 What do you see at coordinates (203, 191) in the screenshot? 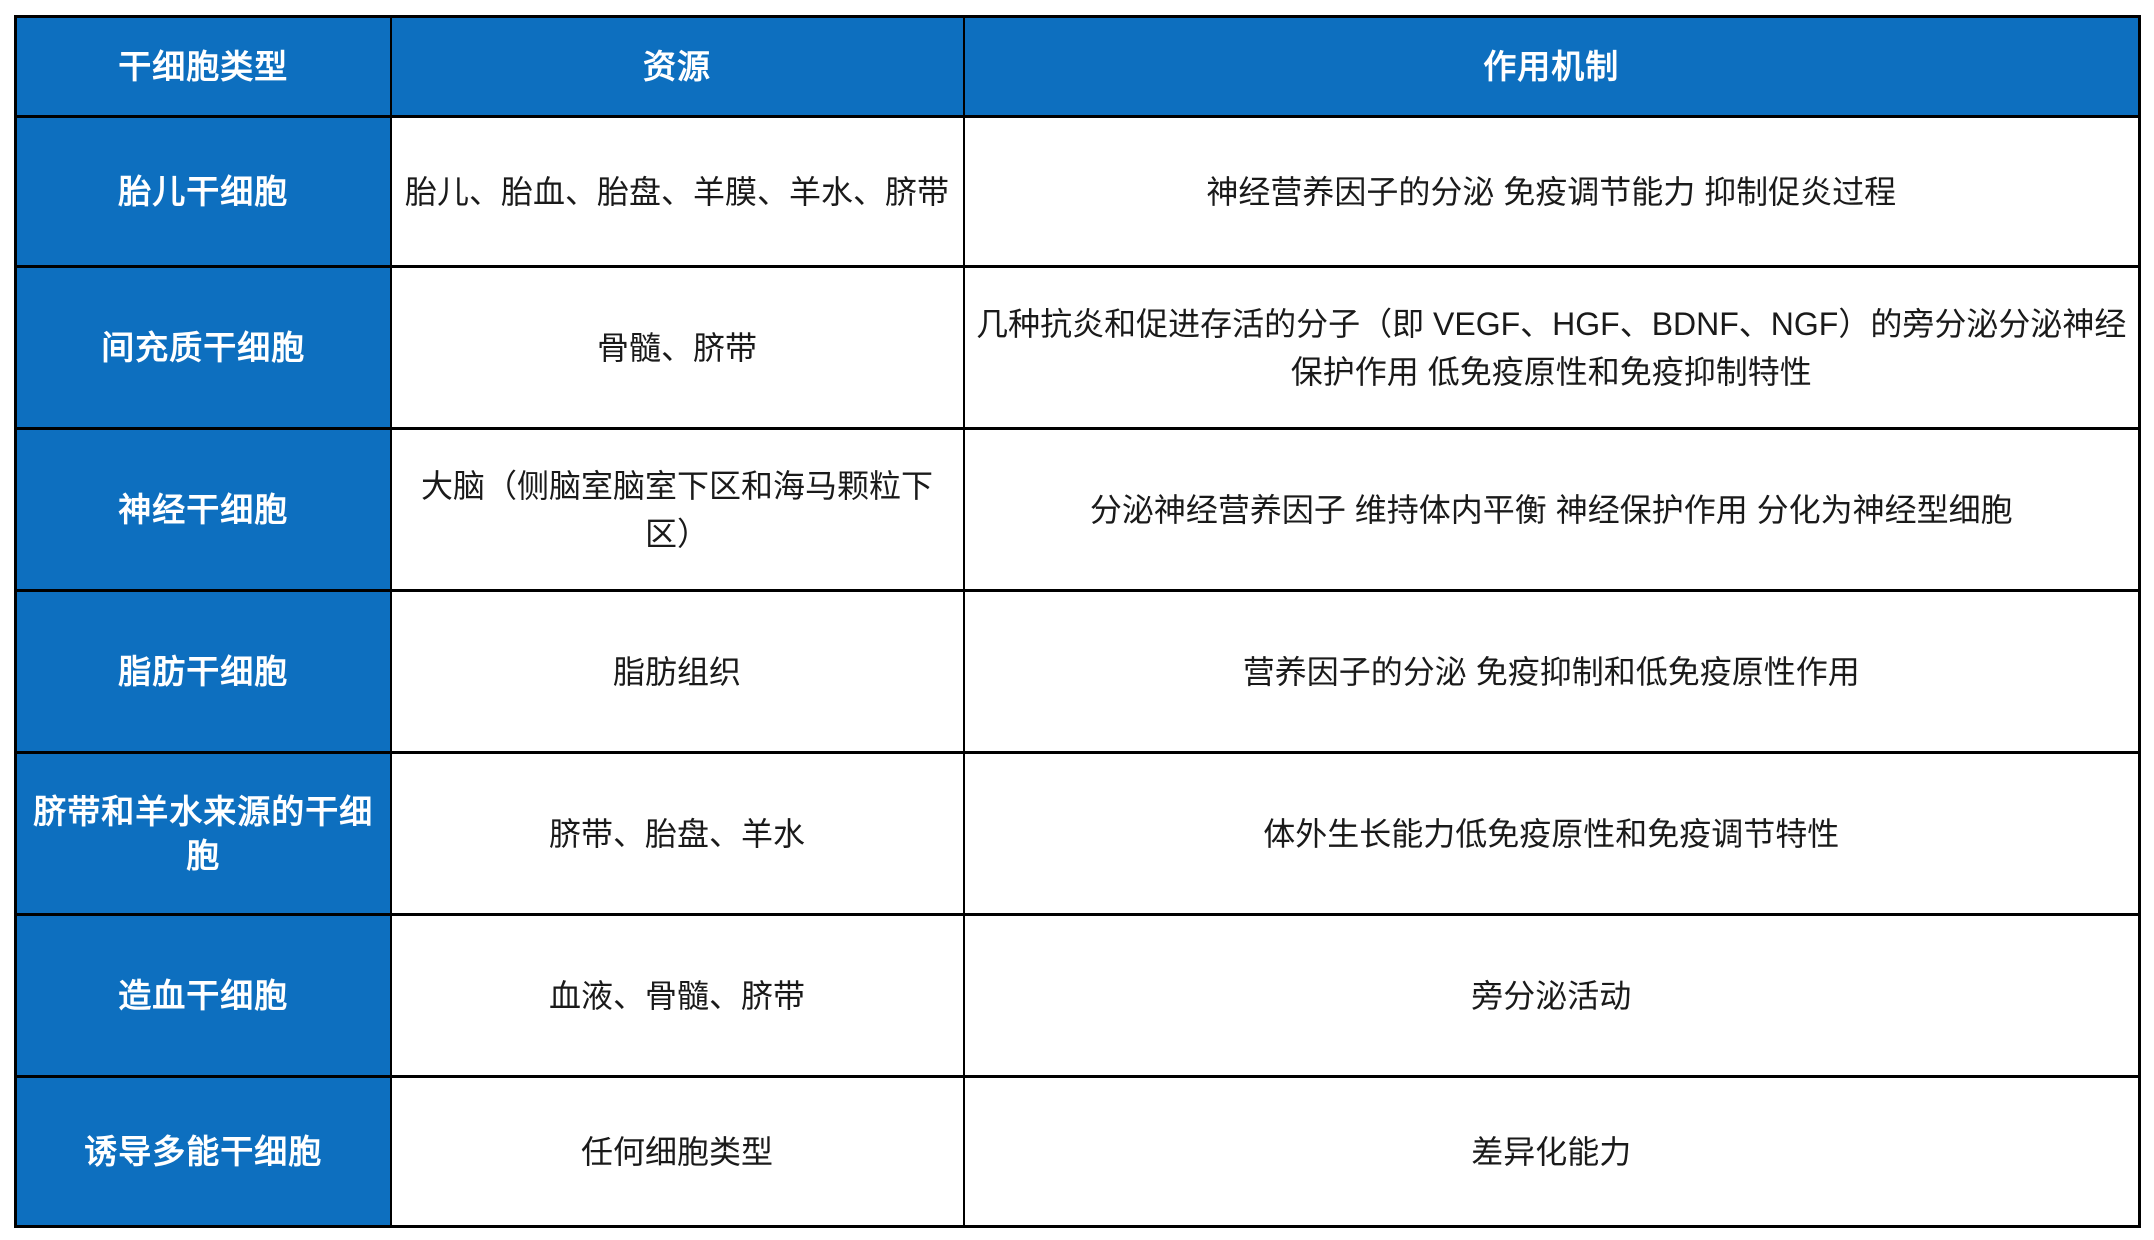
I see `stem-type-cell: 胎儿干细胞` at bounding box center [203, 191].